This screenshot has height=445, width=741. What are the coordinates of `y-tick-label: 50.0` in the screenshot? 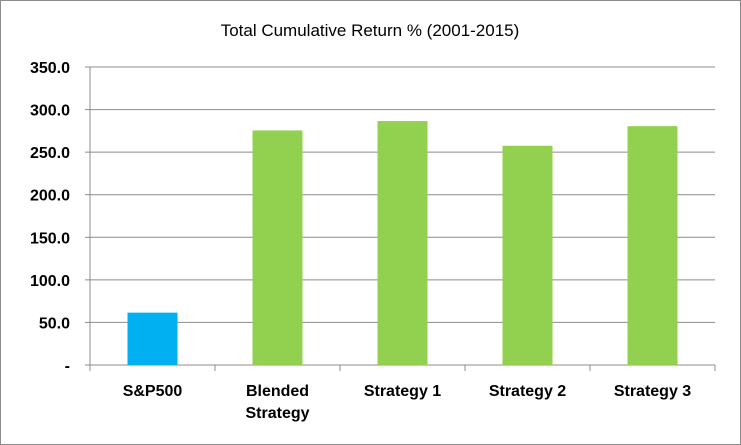 It's located at (54, 323).